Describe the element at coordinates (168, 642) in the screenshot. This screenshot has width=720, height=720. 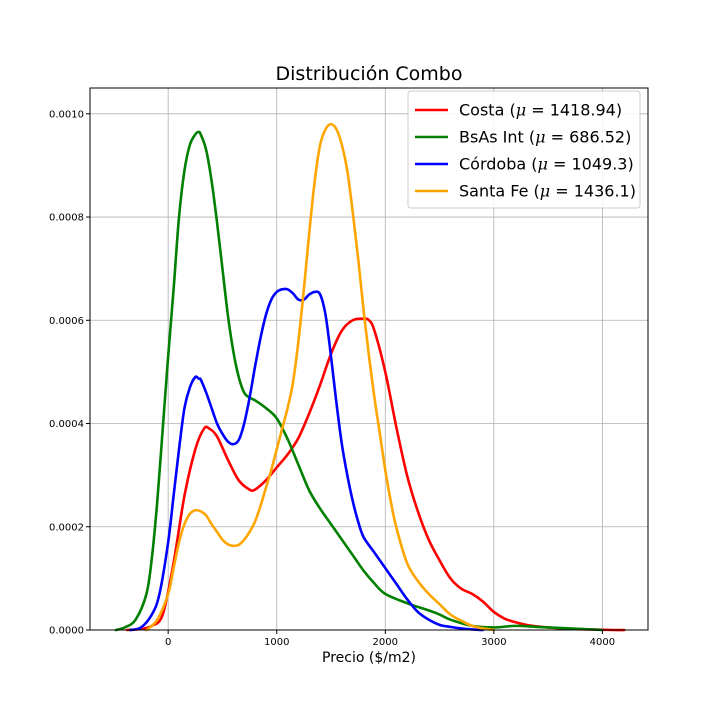
I see `x-tick-label: 0` at that location.